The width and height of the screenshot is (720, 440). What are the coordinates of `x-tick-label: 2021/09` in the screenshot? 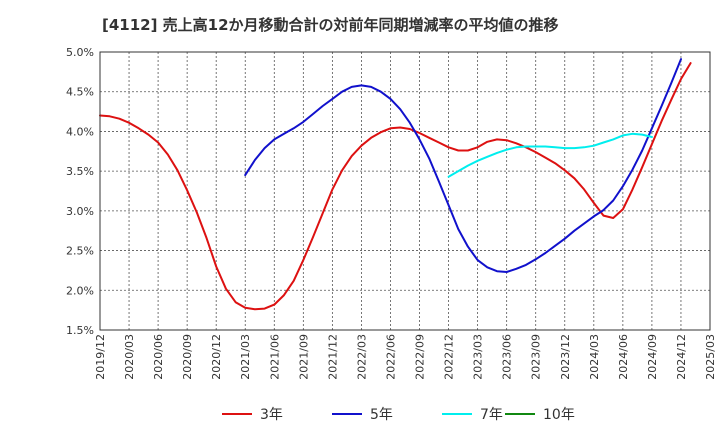 It's located at (303, 357).